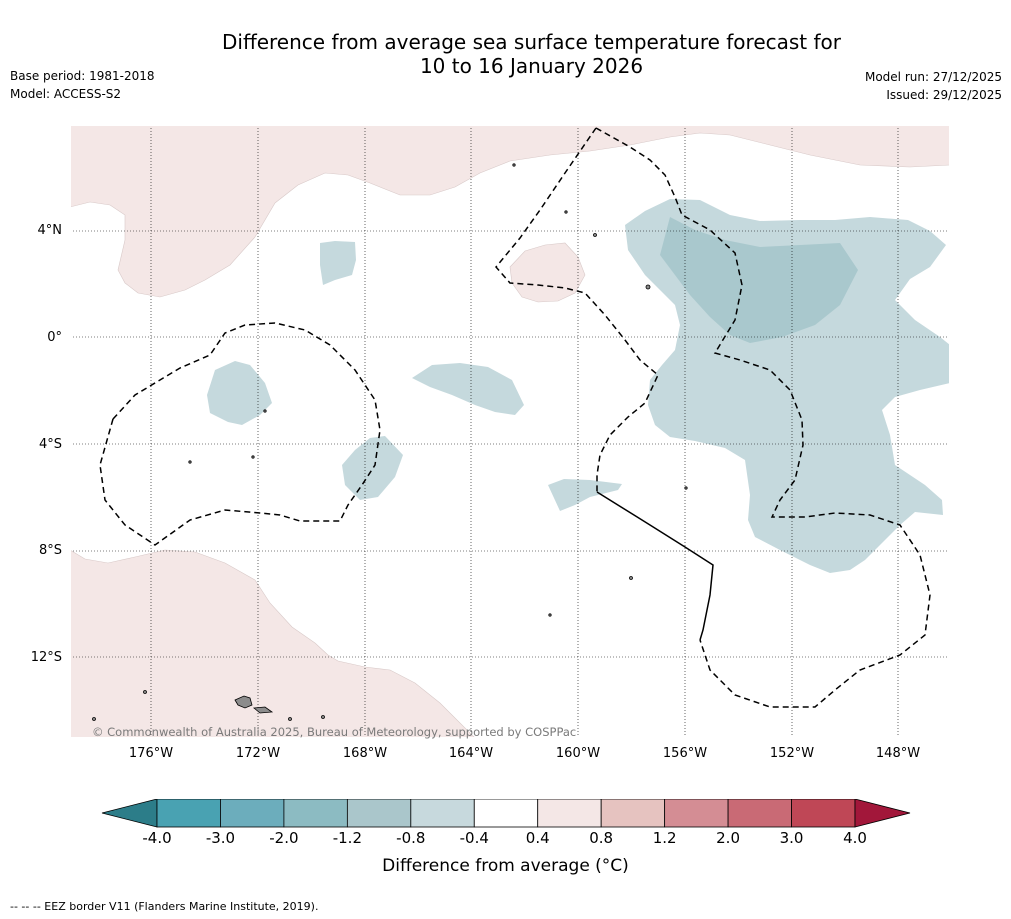 This screenshot has width=1011, height=919. What do you see at coordinates (601, 838) in the screenshot?
I see `colorbar-tick-label: 0.8` at bounding box center [601, 838].